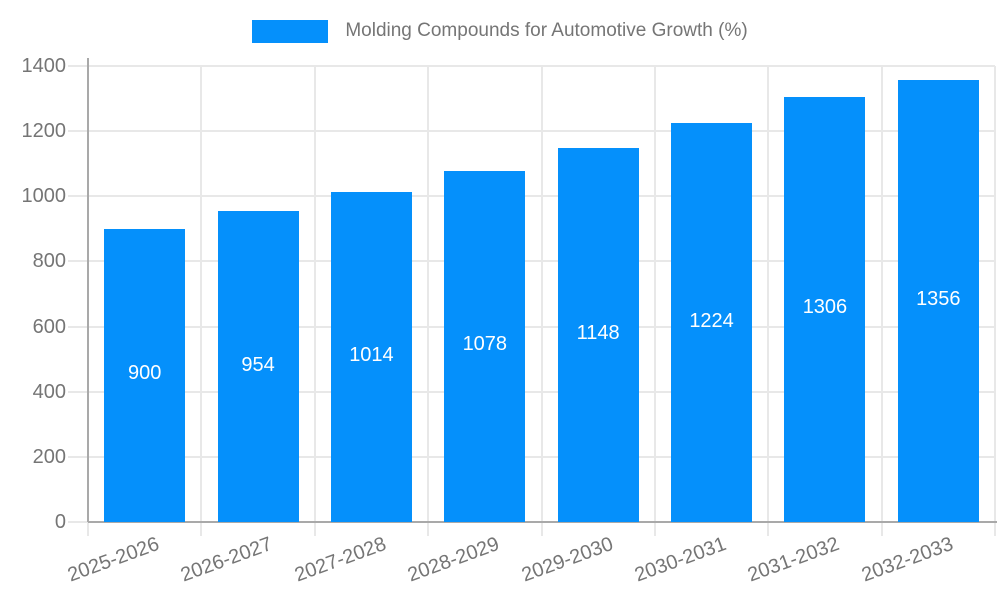 The width and height of the screenshot is (1000, 600). I want to click on bar-value-label: 1356, so click(938, 299).